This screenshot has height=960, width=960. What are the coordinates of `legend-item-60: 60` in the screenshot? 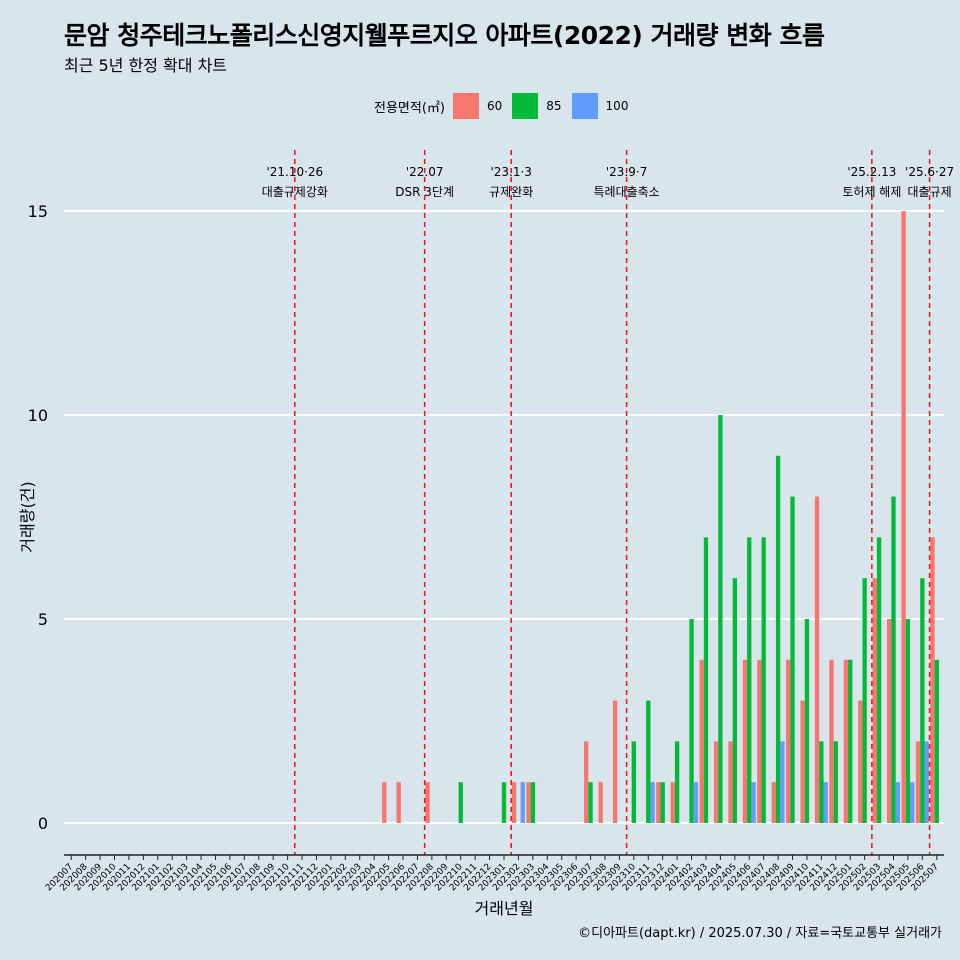 It's located at (479, 106).